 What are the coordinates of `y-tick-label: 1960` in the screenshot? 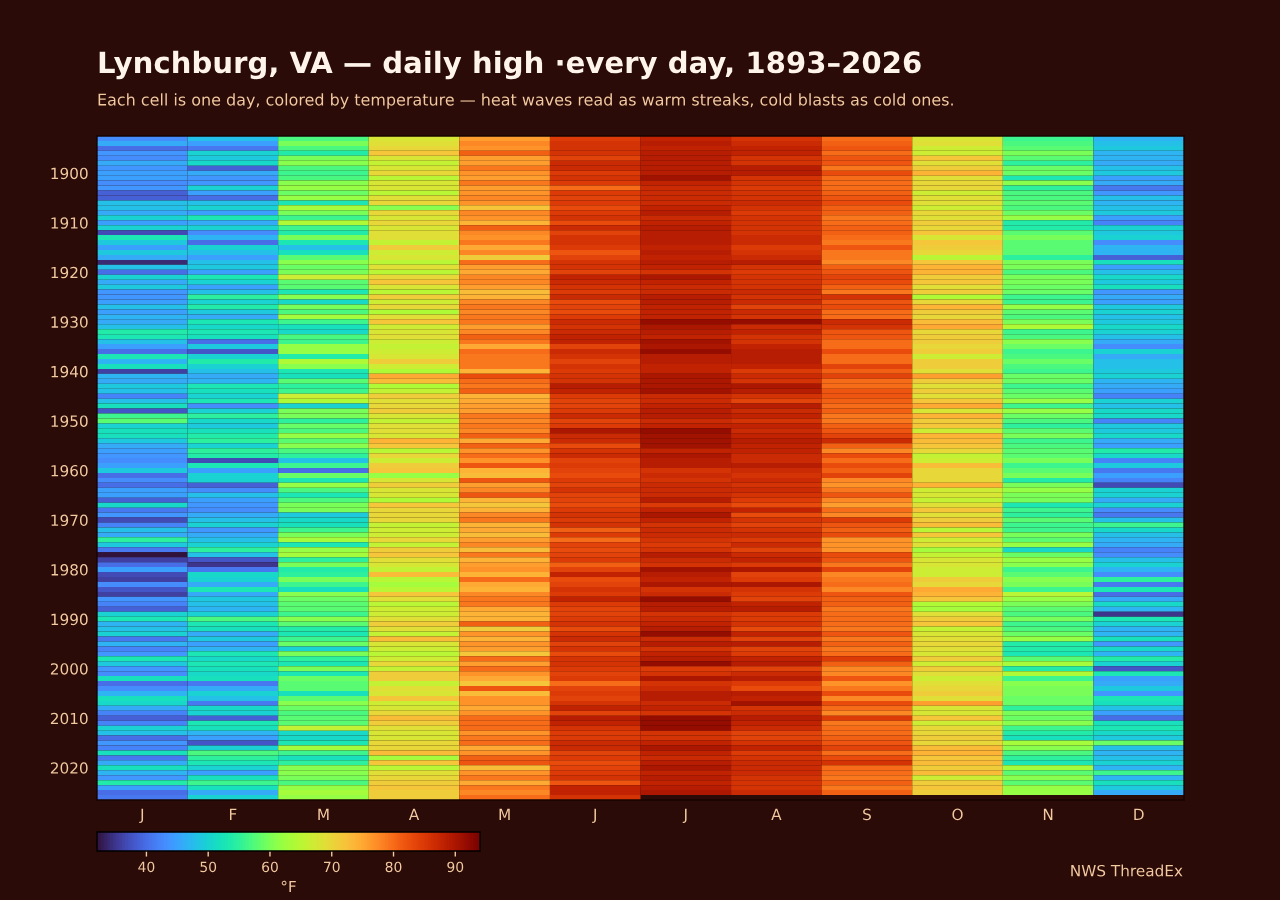 It's located at (69, 470).